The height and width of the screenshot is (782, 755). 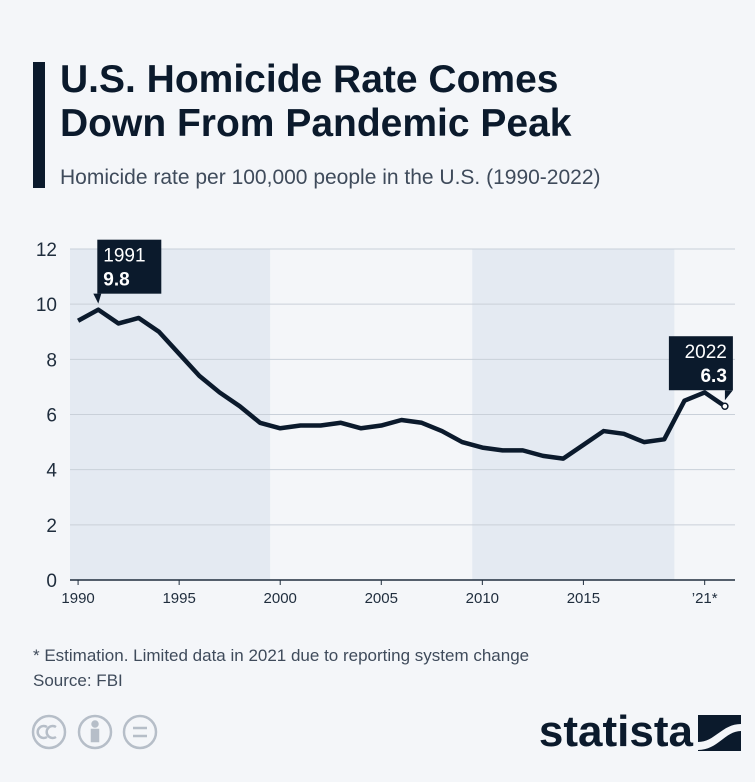 I want to click on y-tick-label: 4, so click(x=51, y=471).